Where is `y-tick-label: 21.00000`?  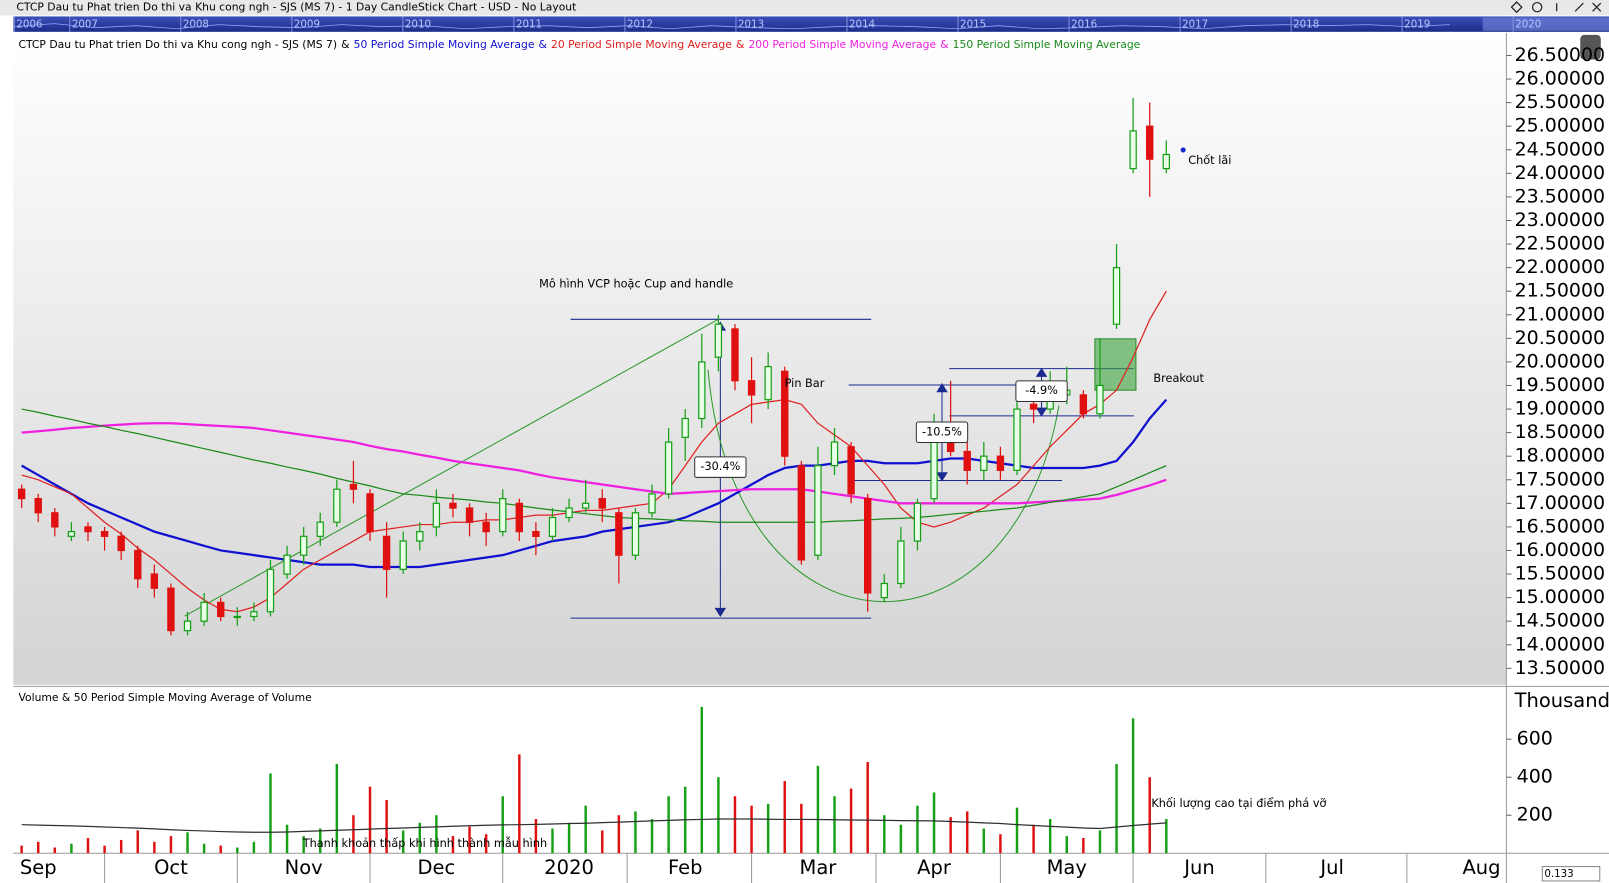
y-tick-label: 21.00000 is located at coordinates (1560, 314).